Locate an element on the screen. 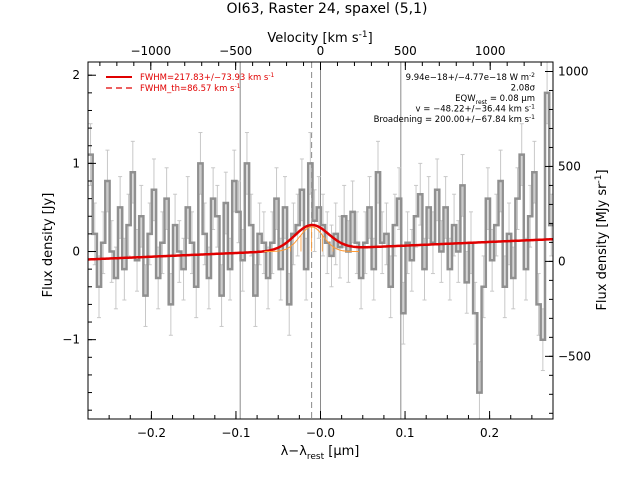 The height and width of the screenshot is (480, 640). y-axis-label: Flux density [Jy] is located at coordinates (48, 245).